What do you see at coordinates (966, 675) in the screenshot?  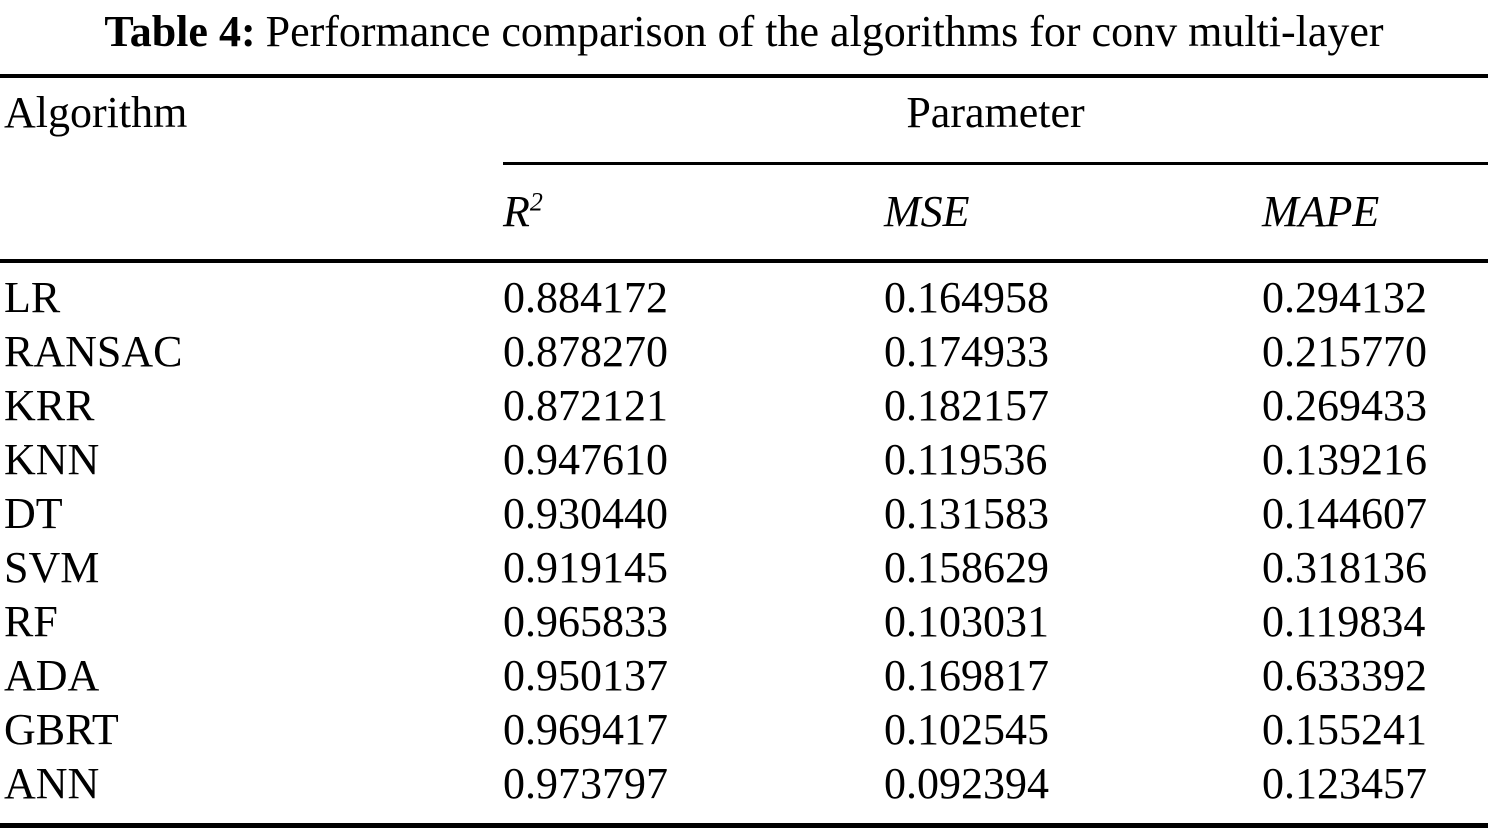 I see `cell-mse: 0.169817` at bounding box center [966, 675].